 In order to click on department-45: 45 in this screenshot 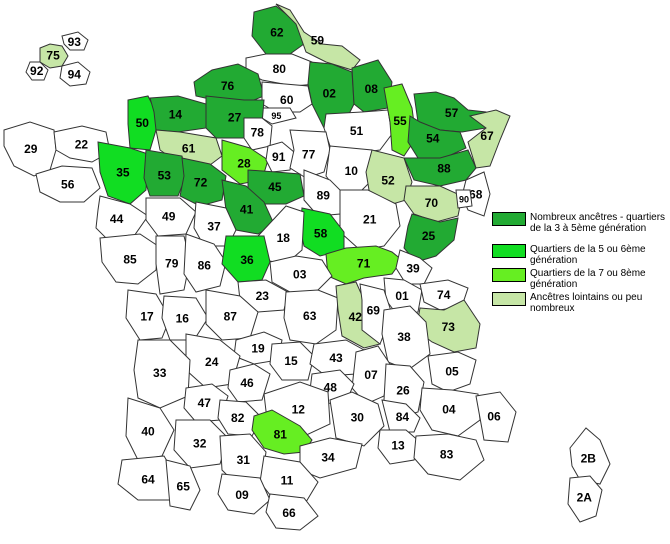, I will do `click(276, 187)`.